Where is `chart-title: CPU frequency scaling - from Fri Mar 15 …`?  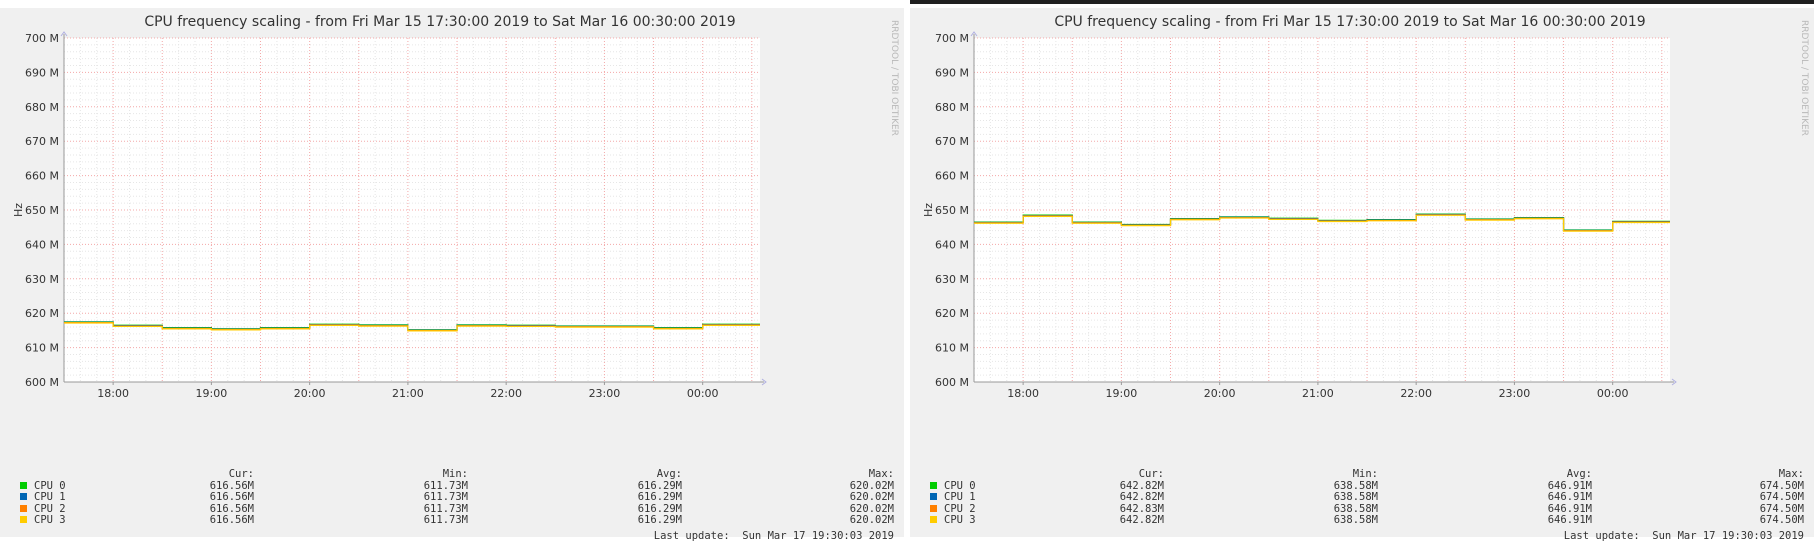 chart-title: CPU frequency scaling - from Fri Mar 15 … is located at coordinates (440, 22).